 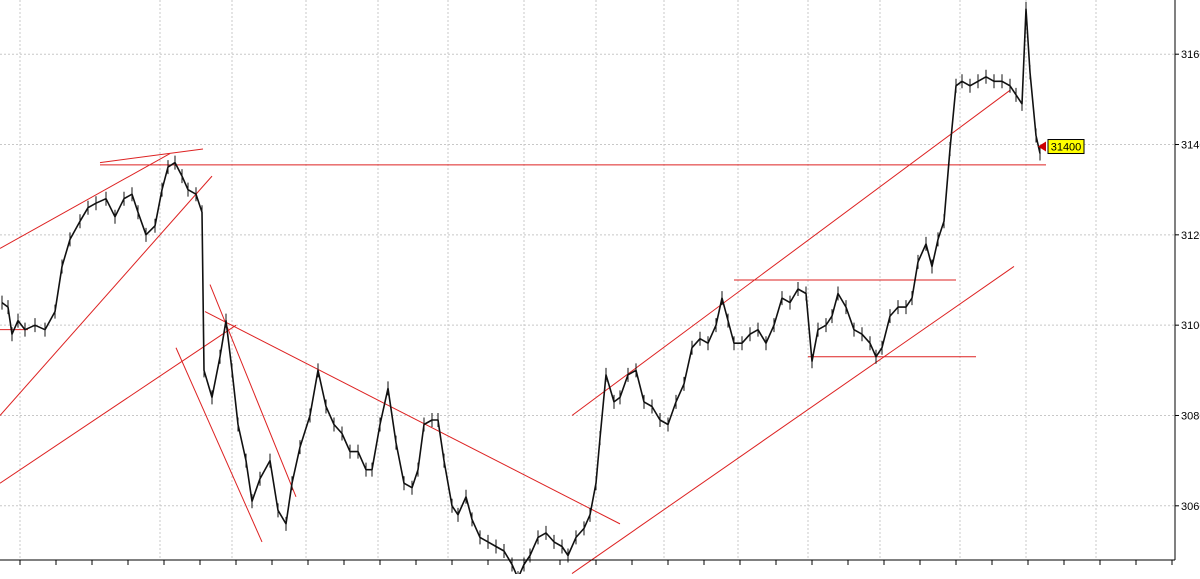 What do you see at coordinates (1190, 236) in the screenshot?
I see `y-tick-label: 3120` at bounding box center [1190, 236].